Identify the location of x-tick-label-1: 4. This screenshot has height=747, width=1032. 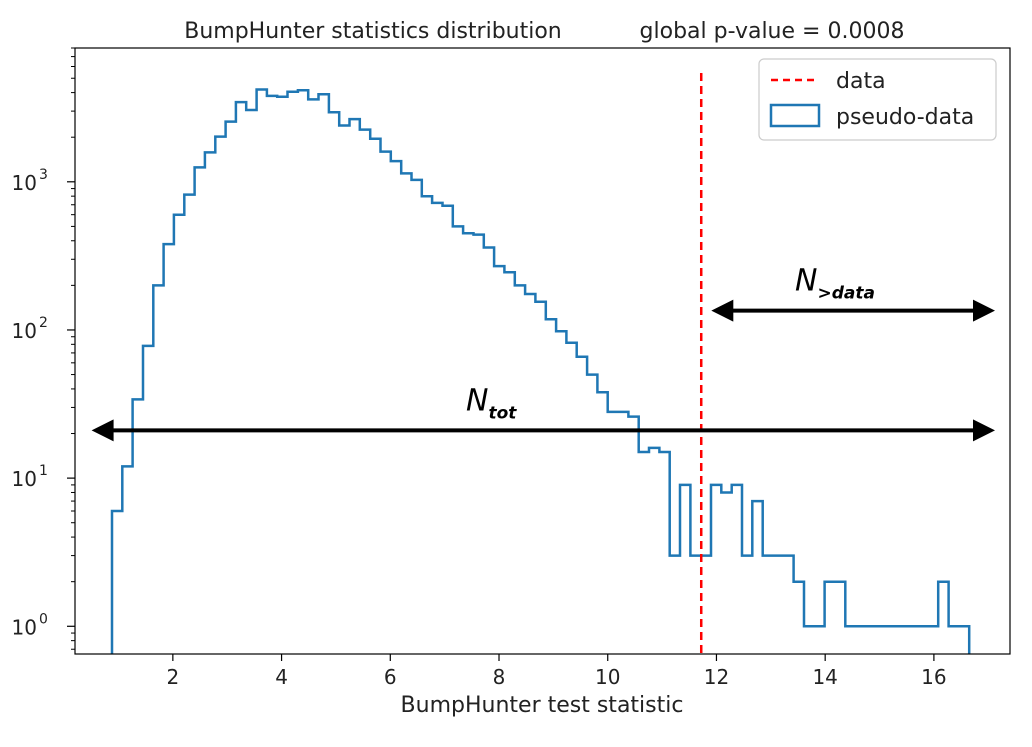
(281, 677).